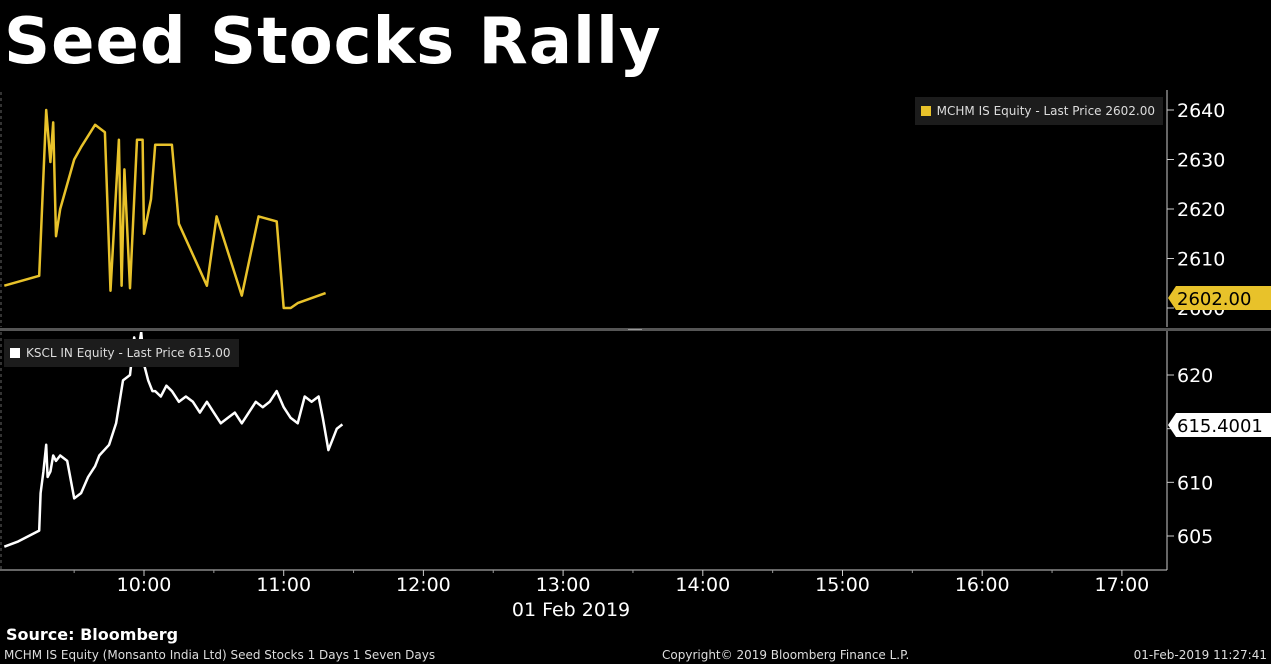  I want to click on footer-timestamp: 01-Feb-2019 11:27:41, so click(1200, 655).